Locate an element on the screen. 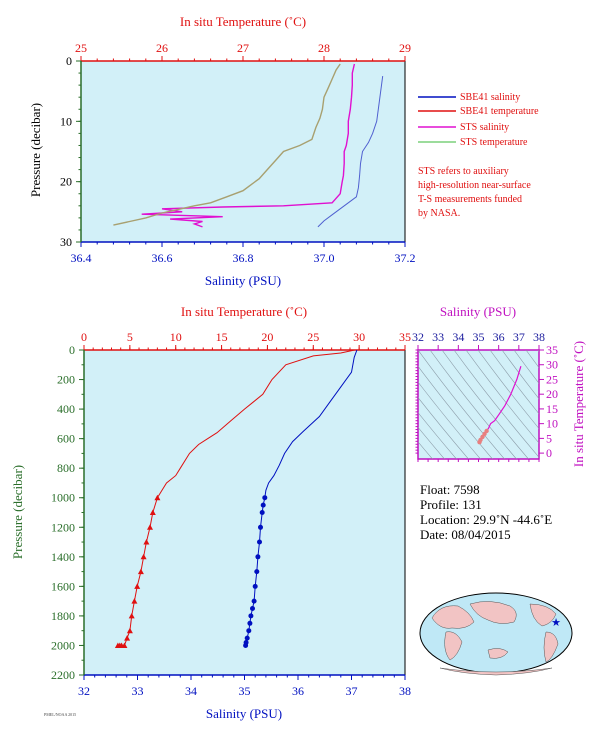 The height and width of the screenshot is (736, 601). bottom-temp-tick-label: 15 is located at coordinates (222, 337).